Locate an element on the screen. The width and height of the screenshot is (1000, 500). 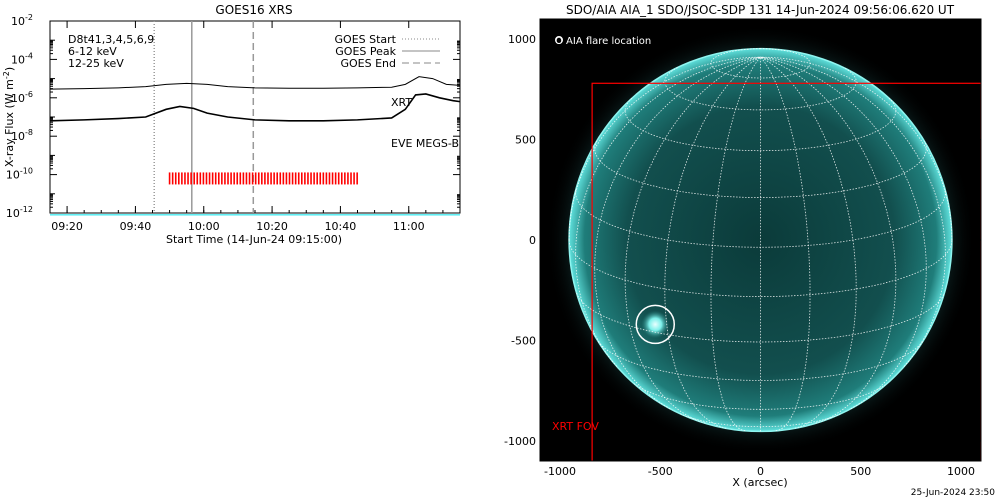
aia-ytick-label: 1000 is located at coordinates (522, 39).